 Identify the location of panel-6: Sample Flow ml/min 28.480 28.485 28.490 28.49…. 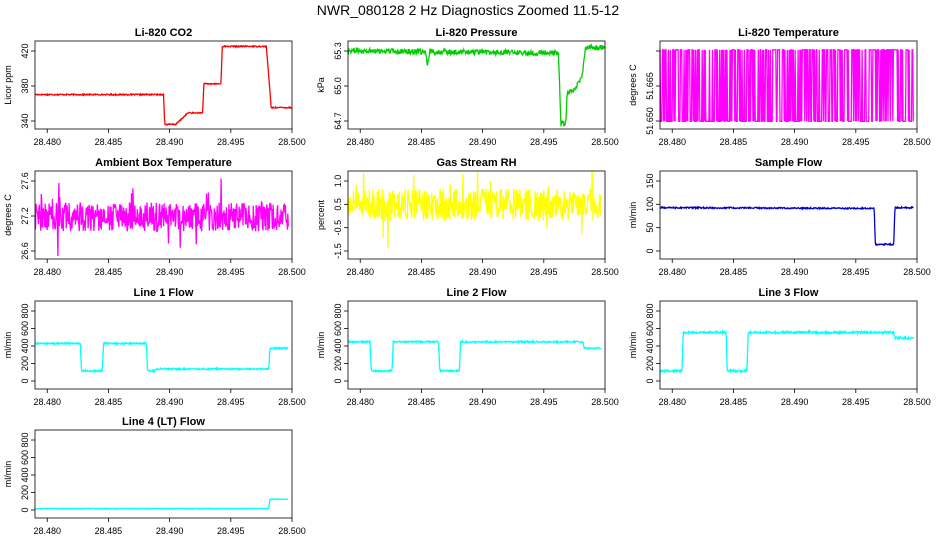
(779, 217).